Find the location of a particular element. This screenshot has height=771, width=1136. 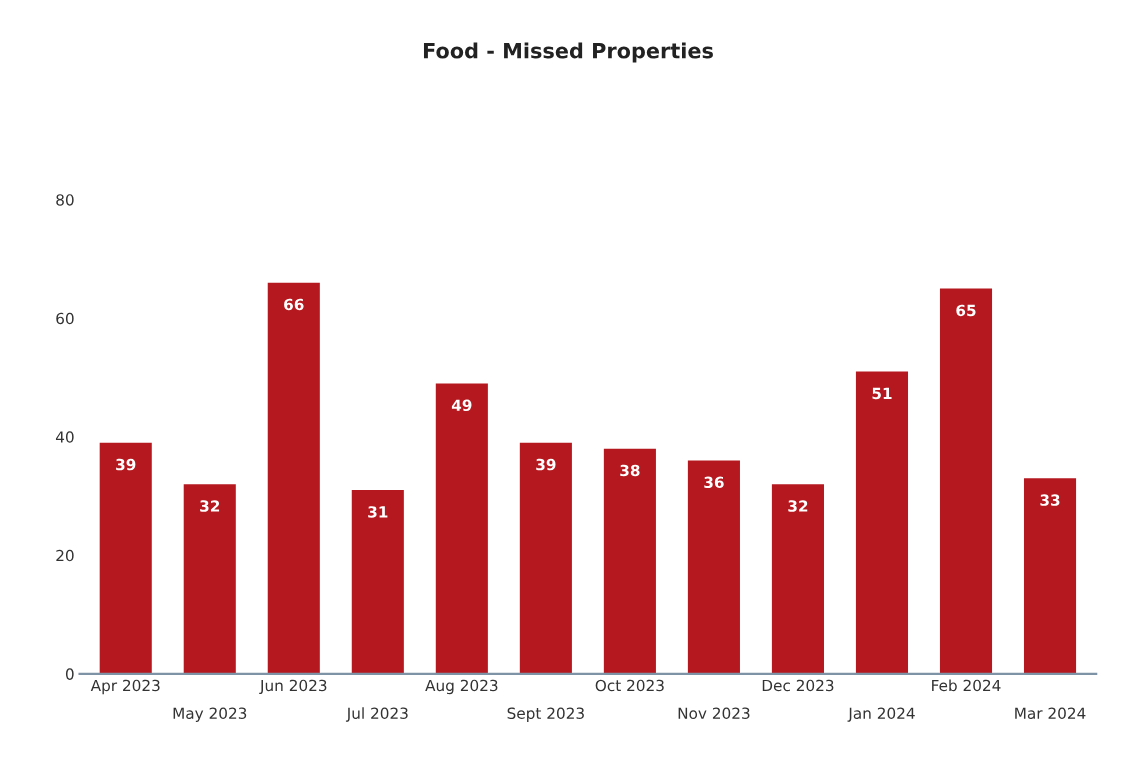

x-tick-label: Oct 2023 is located at coordinates (629, 685).